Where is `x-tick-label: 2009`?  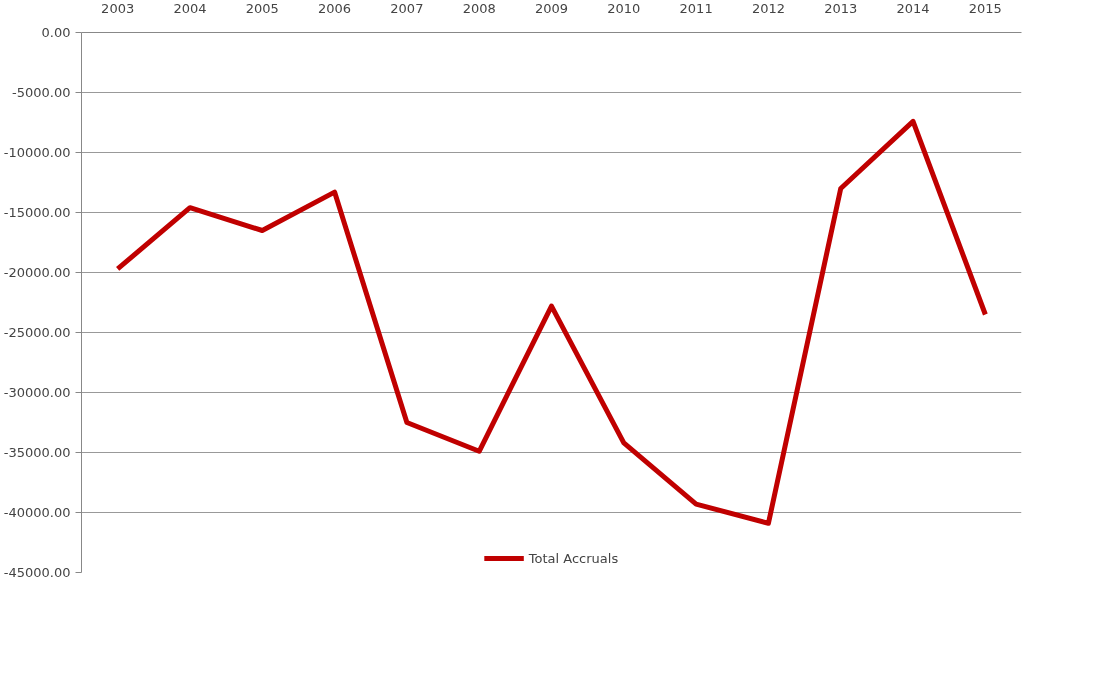 x-tick-label: 2009 is located at coordinates (551, 8).